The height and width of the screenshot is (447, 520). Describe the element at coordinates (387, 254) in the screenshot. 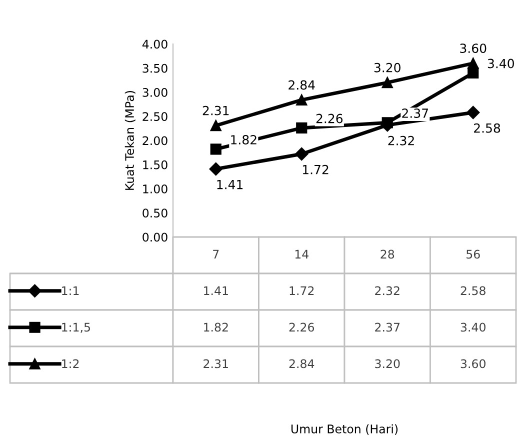

I see `x-tick-label: 28` at that location.